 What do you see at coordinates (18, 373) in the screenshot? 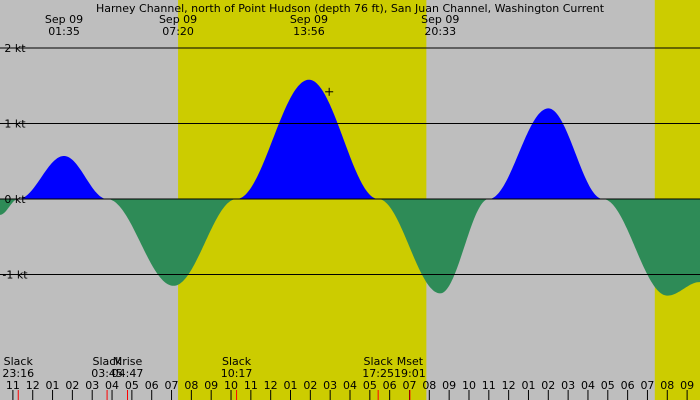
I see `event-time-label: 23:16` at bounding box center [18, 373].